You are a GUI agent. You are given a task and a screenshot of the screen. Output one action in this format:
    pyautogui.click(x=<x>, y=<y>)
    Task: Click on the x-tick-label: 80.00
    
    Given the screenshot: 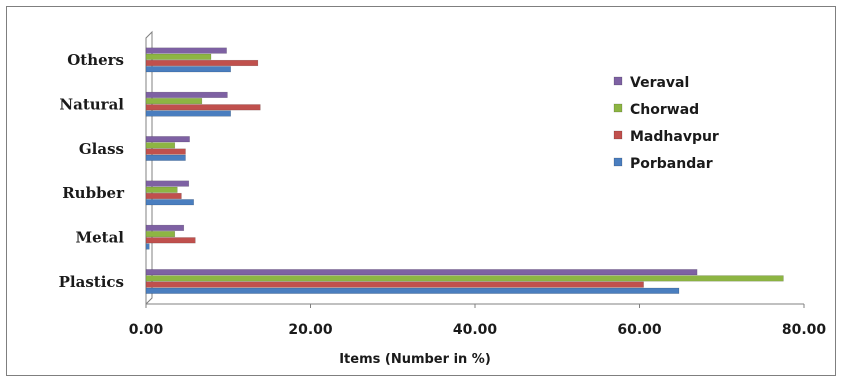 What is the action you would take?
    pyautogui.click(x=804, y=330)
    